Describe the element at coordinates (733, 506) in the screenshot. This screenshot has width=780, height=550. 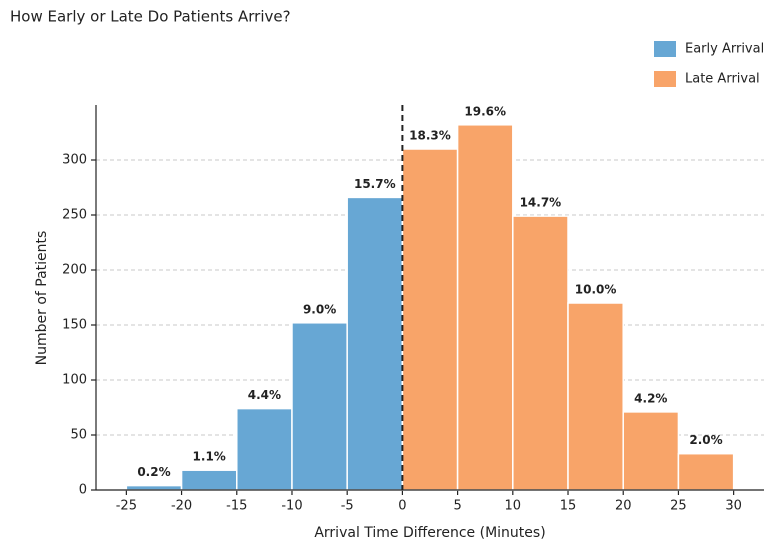
I see `x-tick-label: 30` at that location.